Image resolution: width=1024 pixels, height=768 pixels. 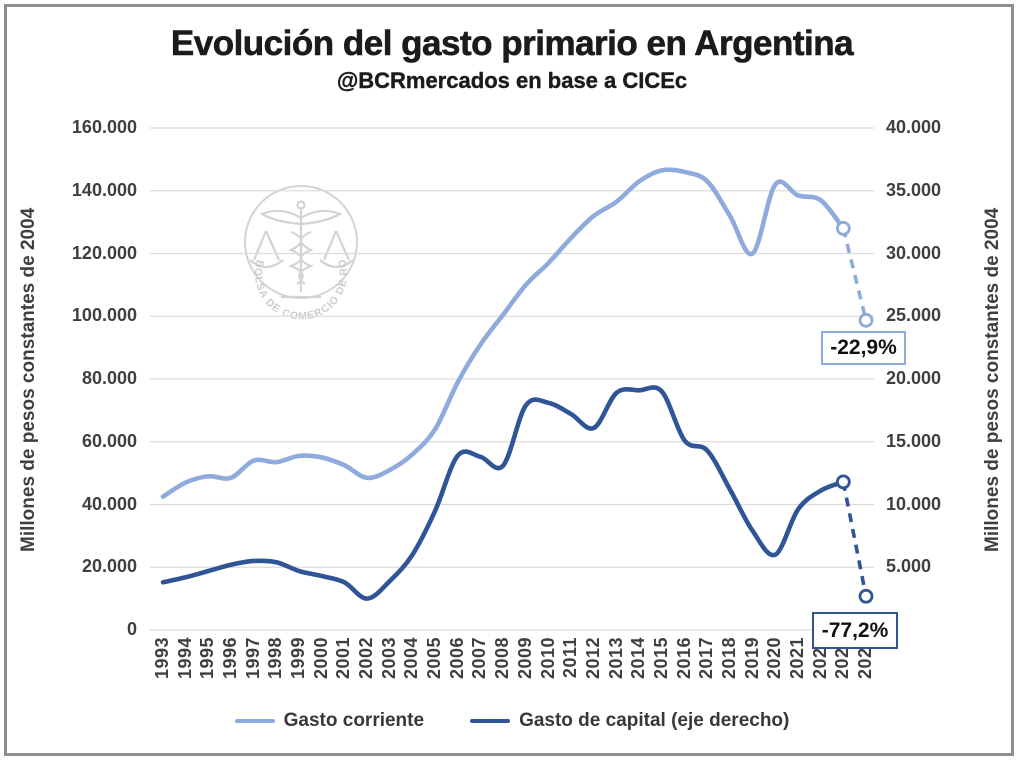 What do you see at coordinates (104, 189) in the screenshot?
I see `left-axis-tick-label: 140.000` at bounding box center [104, 189].